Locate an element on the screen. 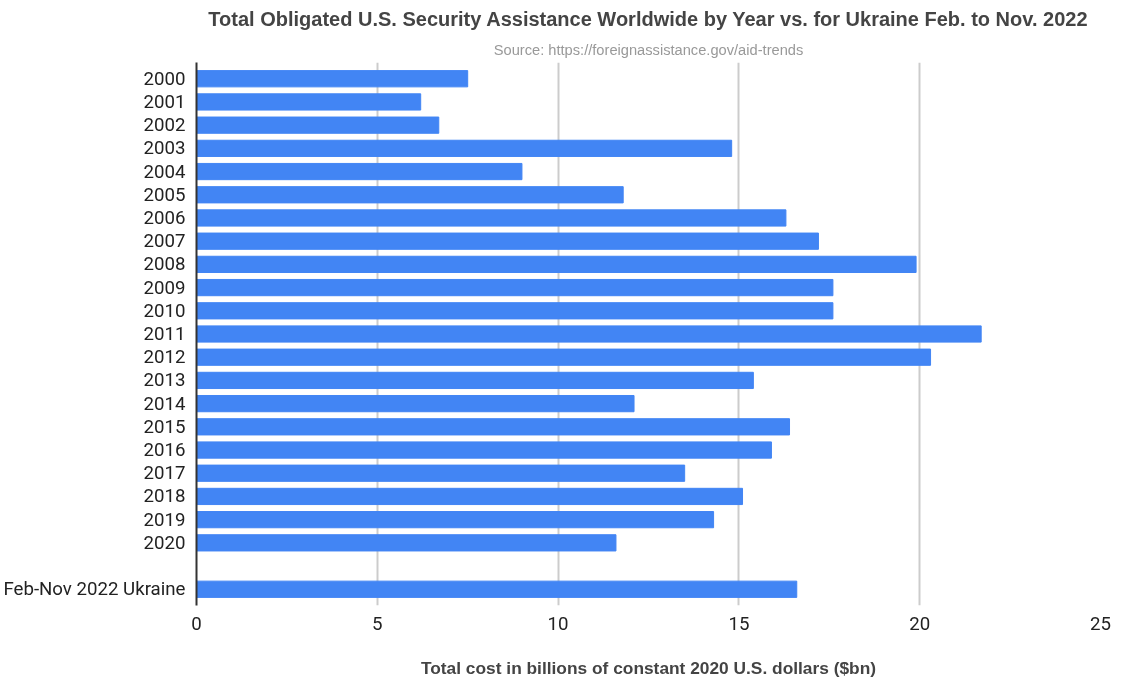 This screenshot has width=1138, height=685. y-tick-label: 2019 is located at coordinates (164, 519).